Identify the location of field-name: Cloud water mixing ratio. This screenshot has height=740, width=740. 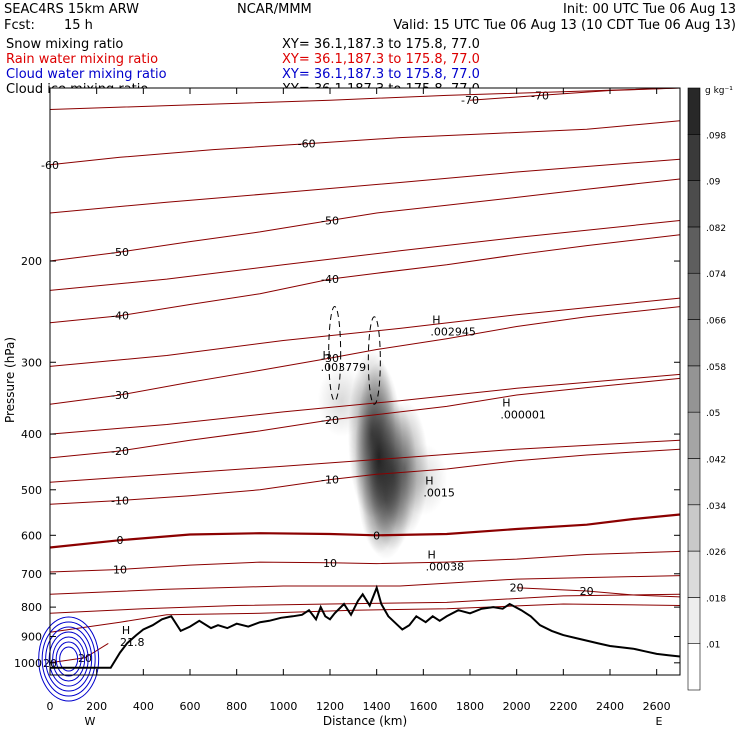
(86, 74).